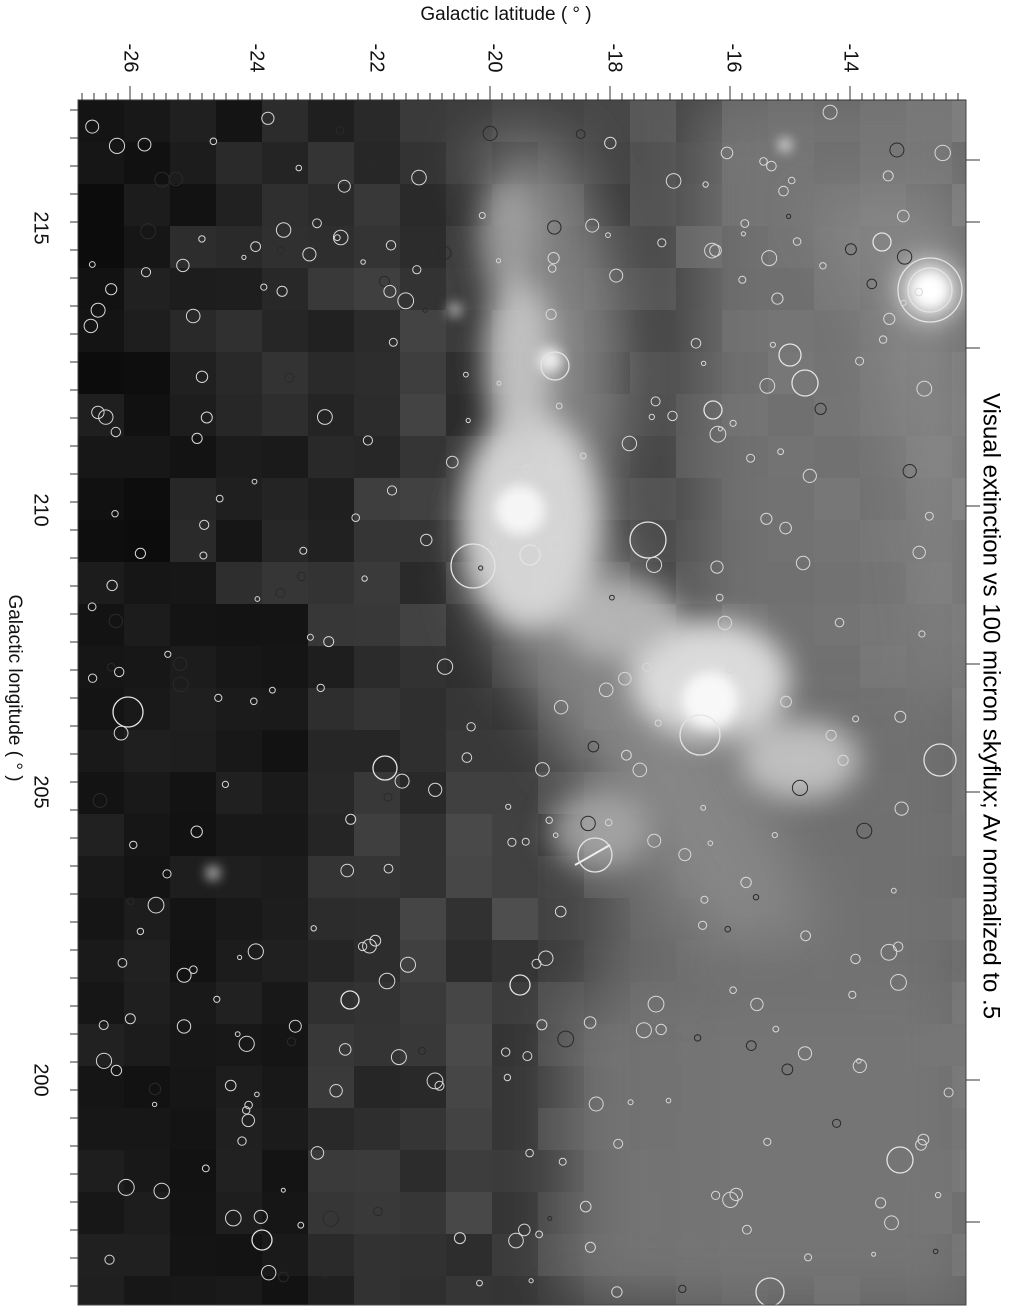 The width and height of the screenshot is (1010, 1312). Describe the element at coordinates (14, 687) in the screenshot. I see `left-axis-label: Galactic longitude ( ° )` at that location.